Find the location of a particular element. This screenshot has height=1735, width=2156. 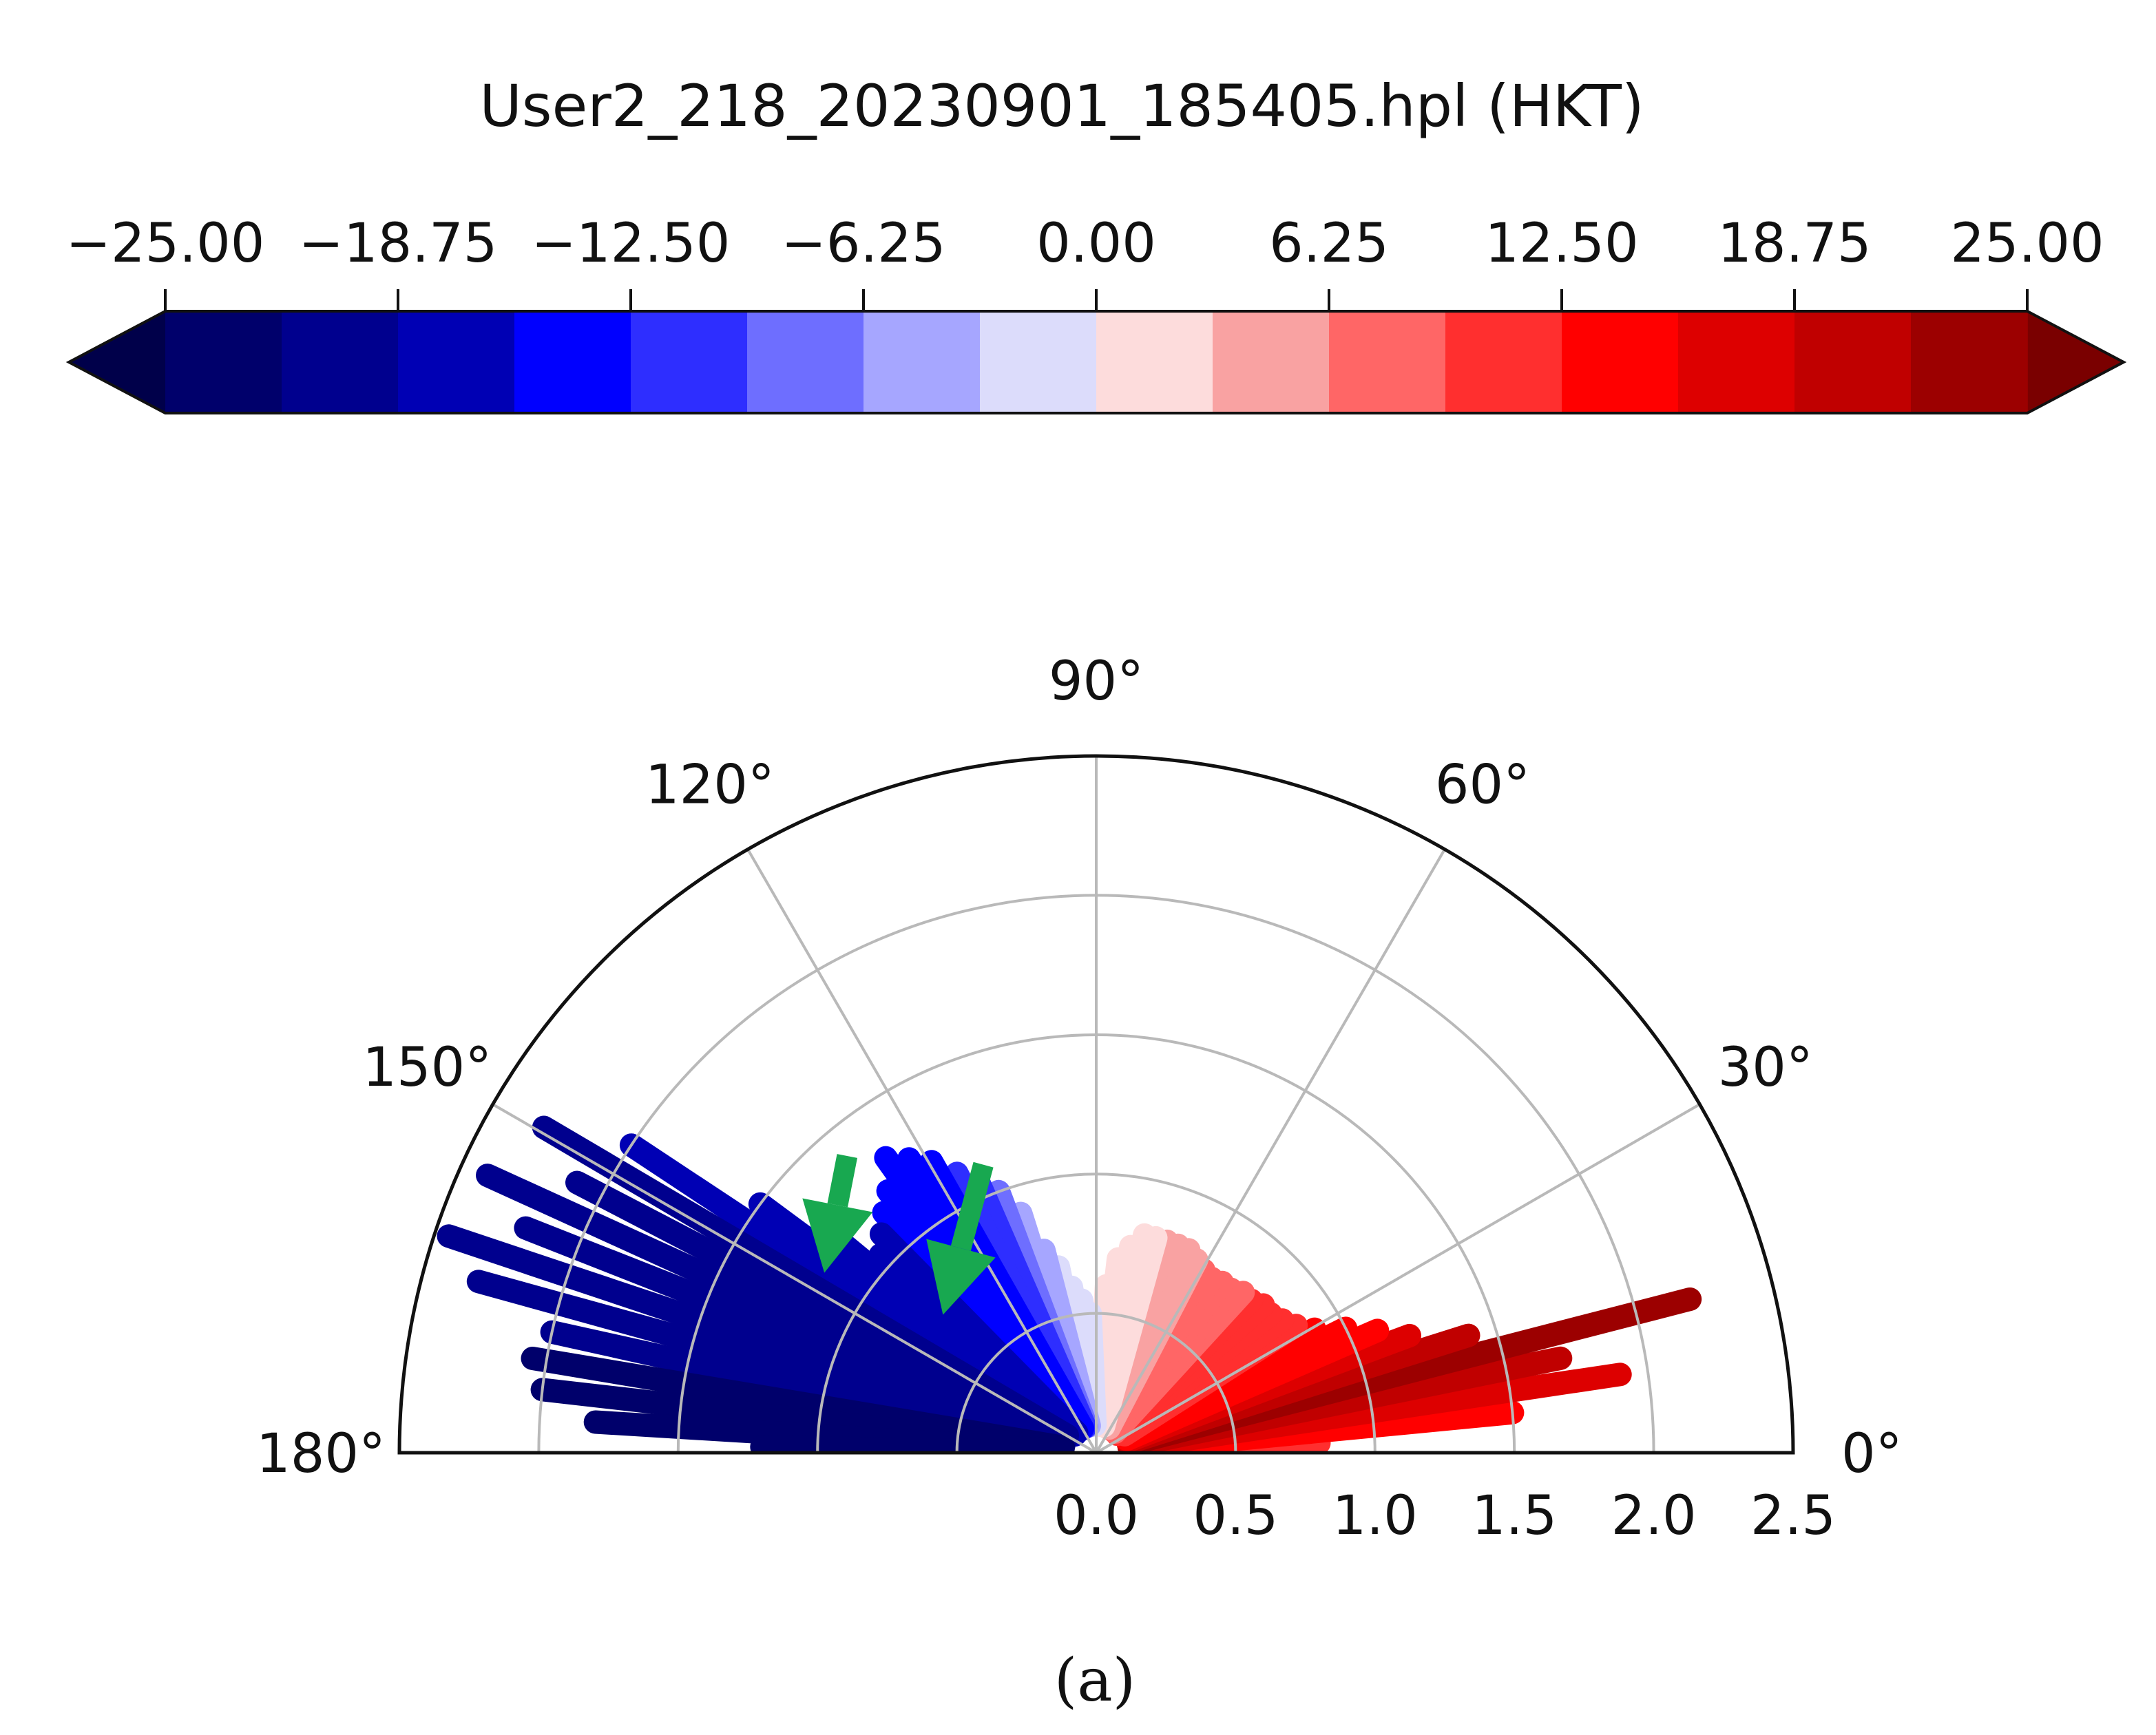

radius-tick-label: 1.5 is located at coordinates (1515, 1516).